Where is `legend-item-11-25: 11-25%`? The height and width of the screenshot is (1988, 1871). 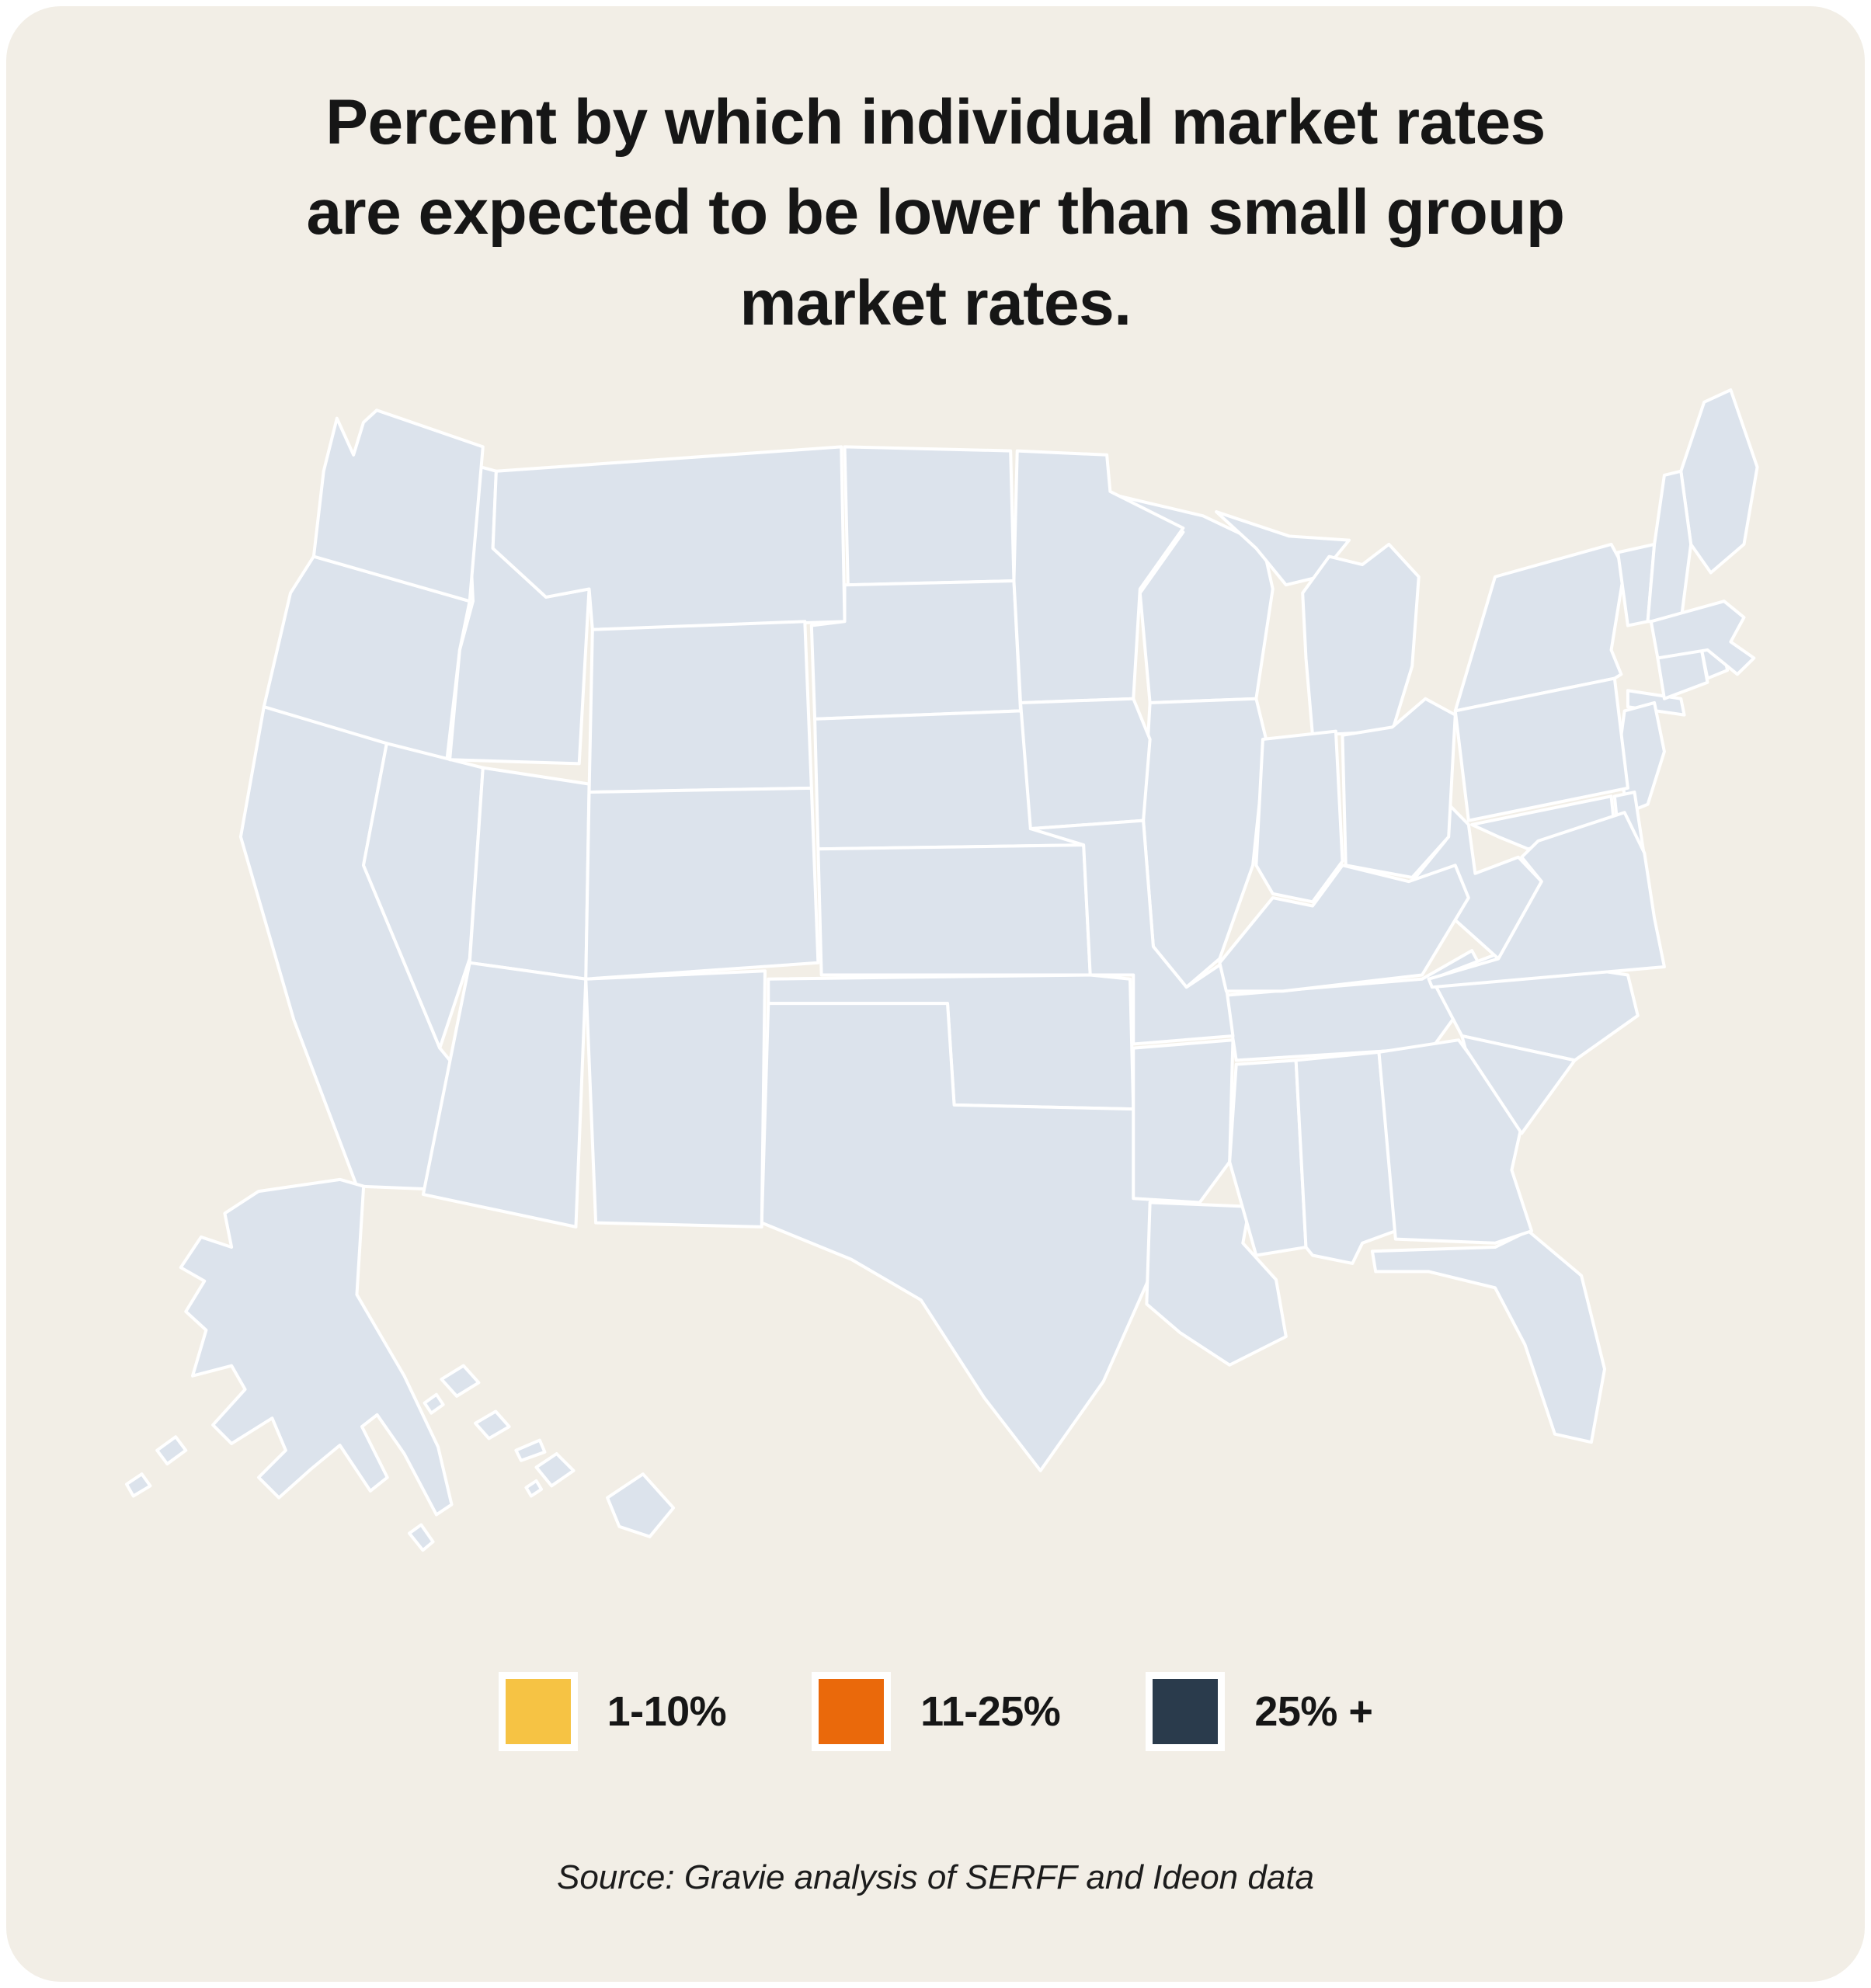
legend-item-11-25: 11-25% is located at coordinates (936, 1711).